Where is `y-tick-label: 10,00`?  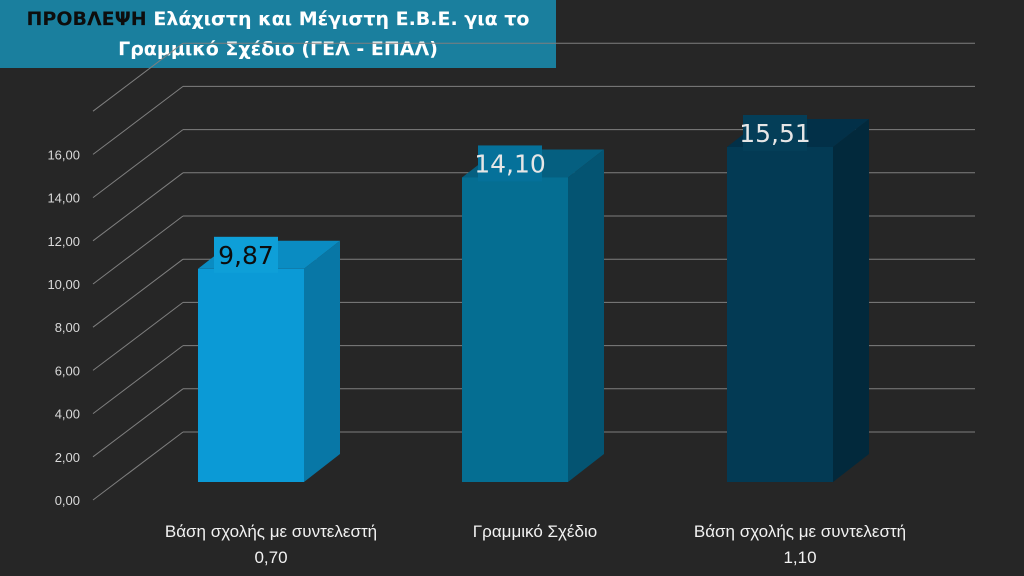 y-tick-label: 10,00 is located at coordinates (63, 284).